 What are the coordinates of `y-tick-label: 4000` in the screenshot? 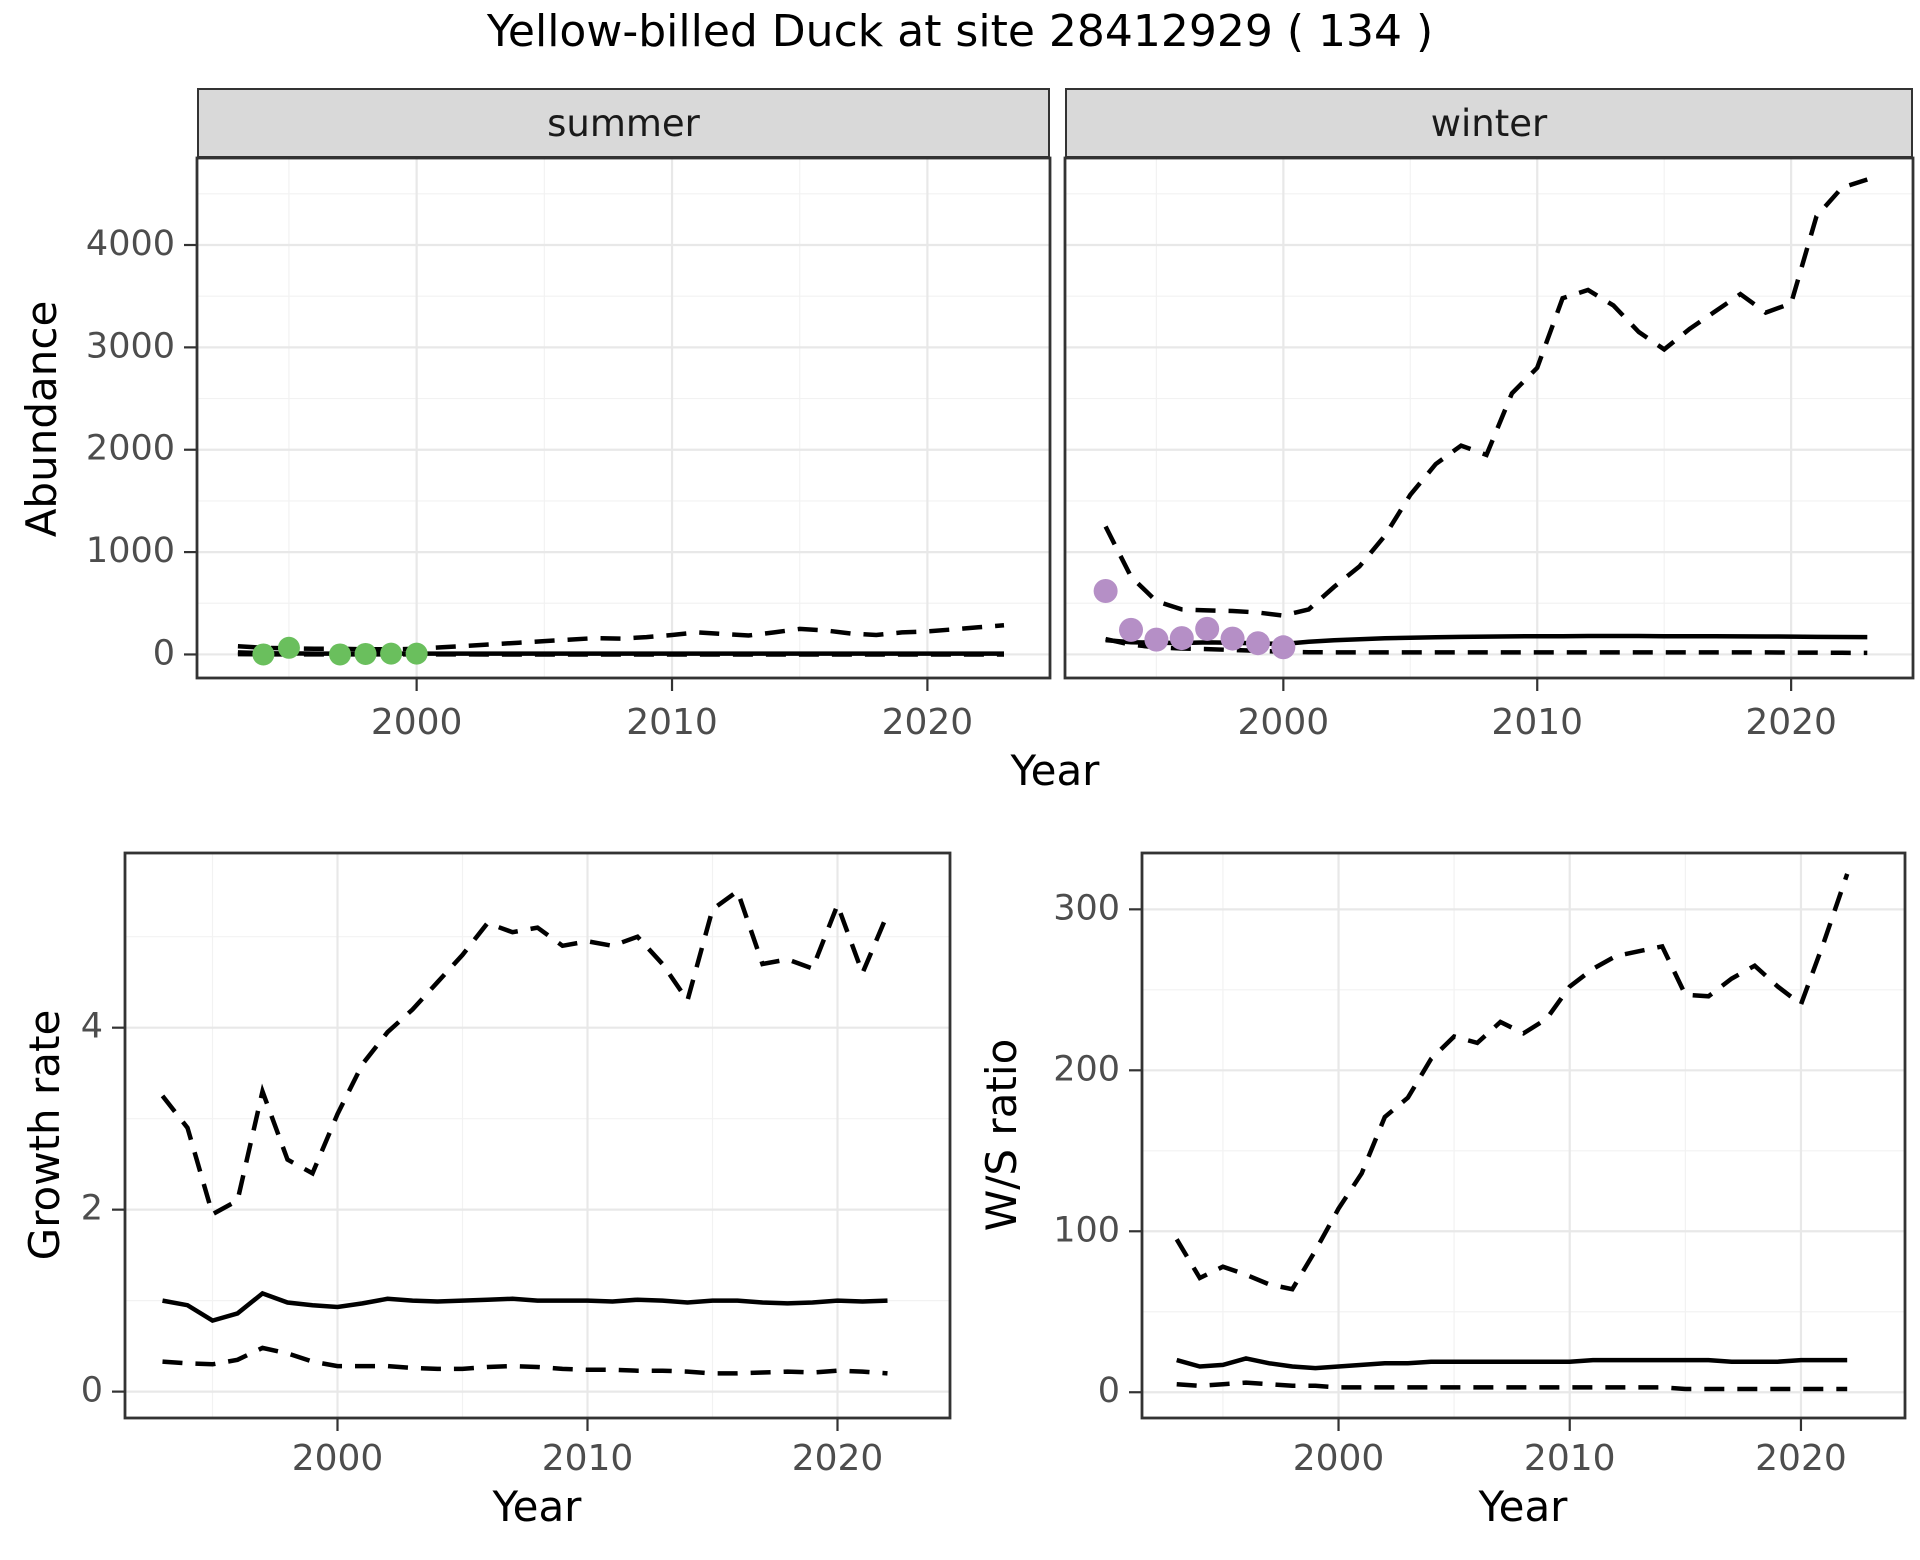 It's located at (130, 244).